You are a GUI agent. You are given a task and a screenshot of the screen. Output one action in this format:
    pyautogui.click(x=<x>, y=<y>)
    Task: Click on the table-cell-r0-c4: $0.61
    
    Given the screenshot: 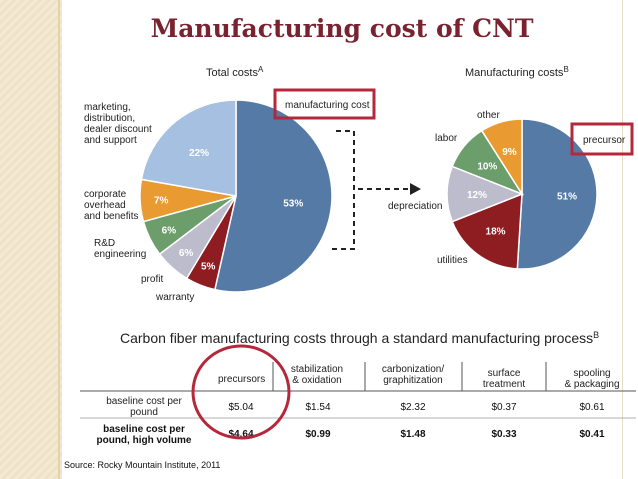 What is the action you would take?
    pyautogui.click(x=591, y=407)
    